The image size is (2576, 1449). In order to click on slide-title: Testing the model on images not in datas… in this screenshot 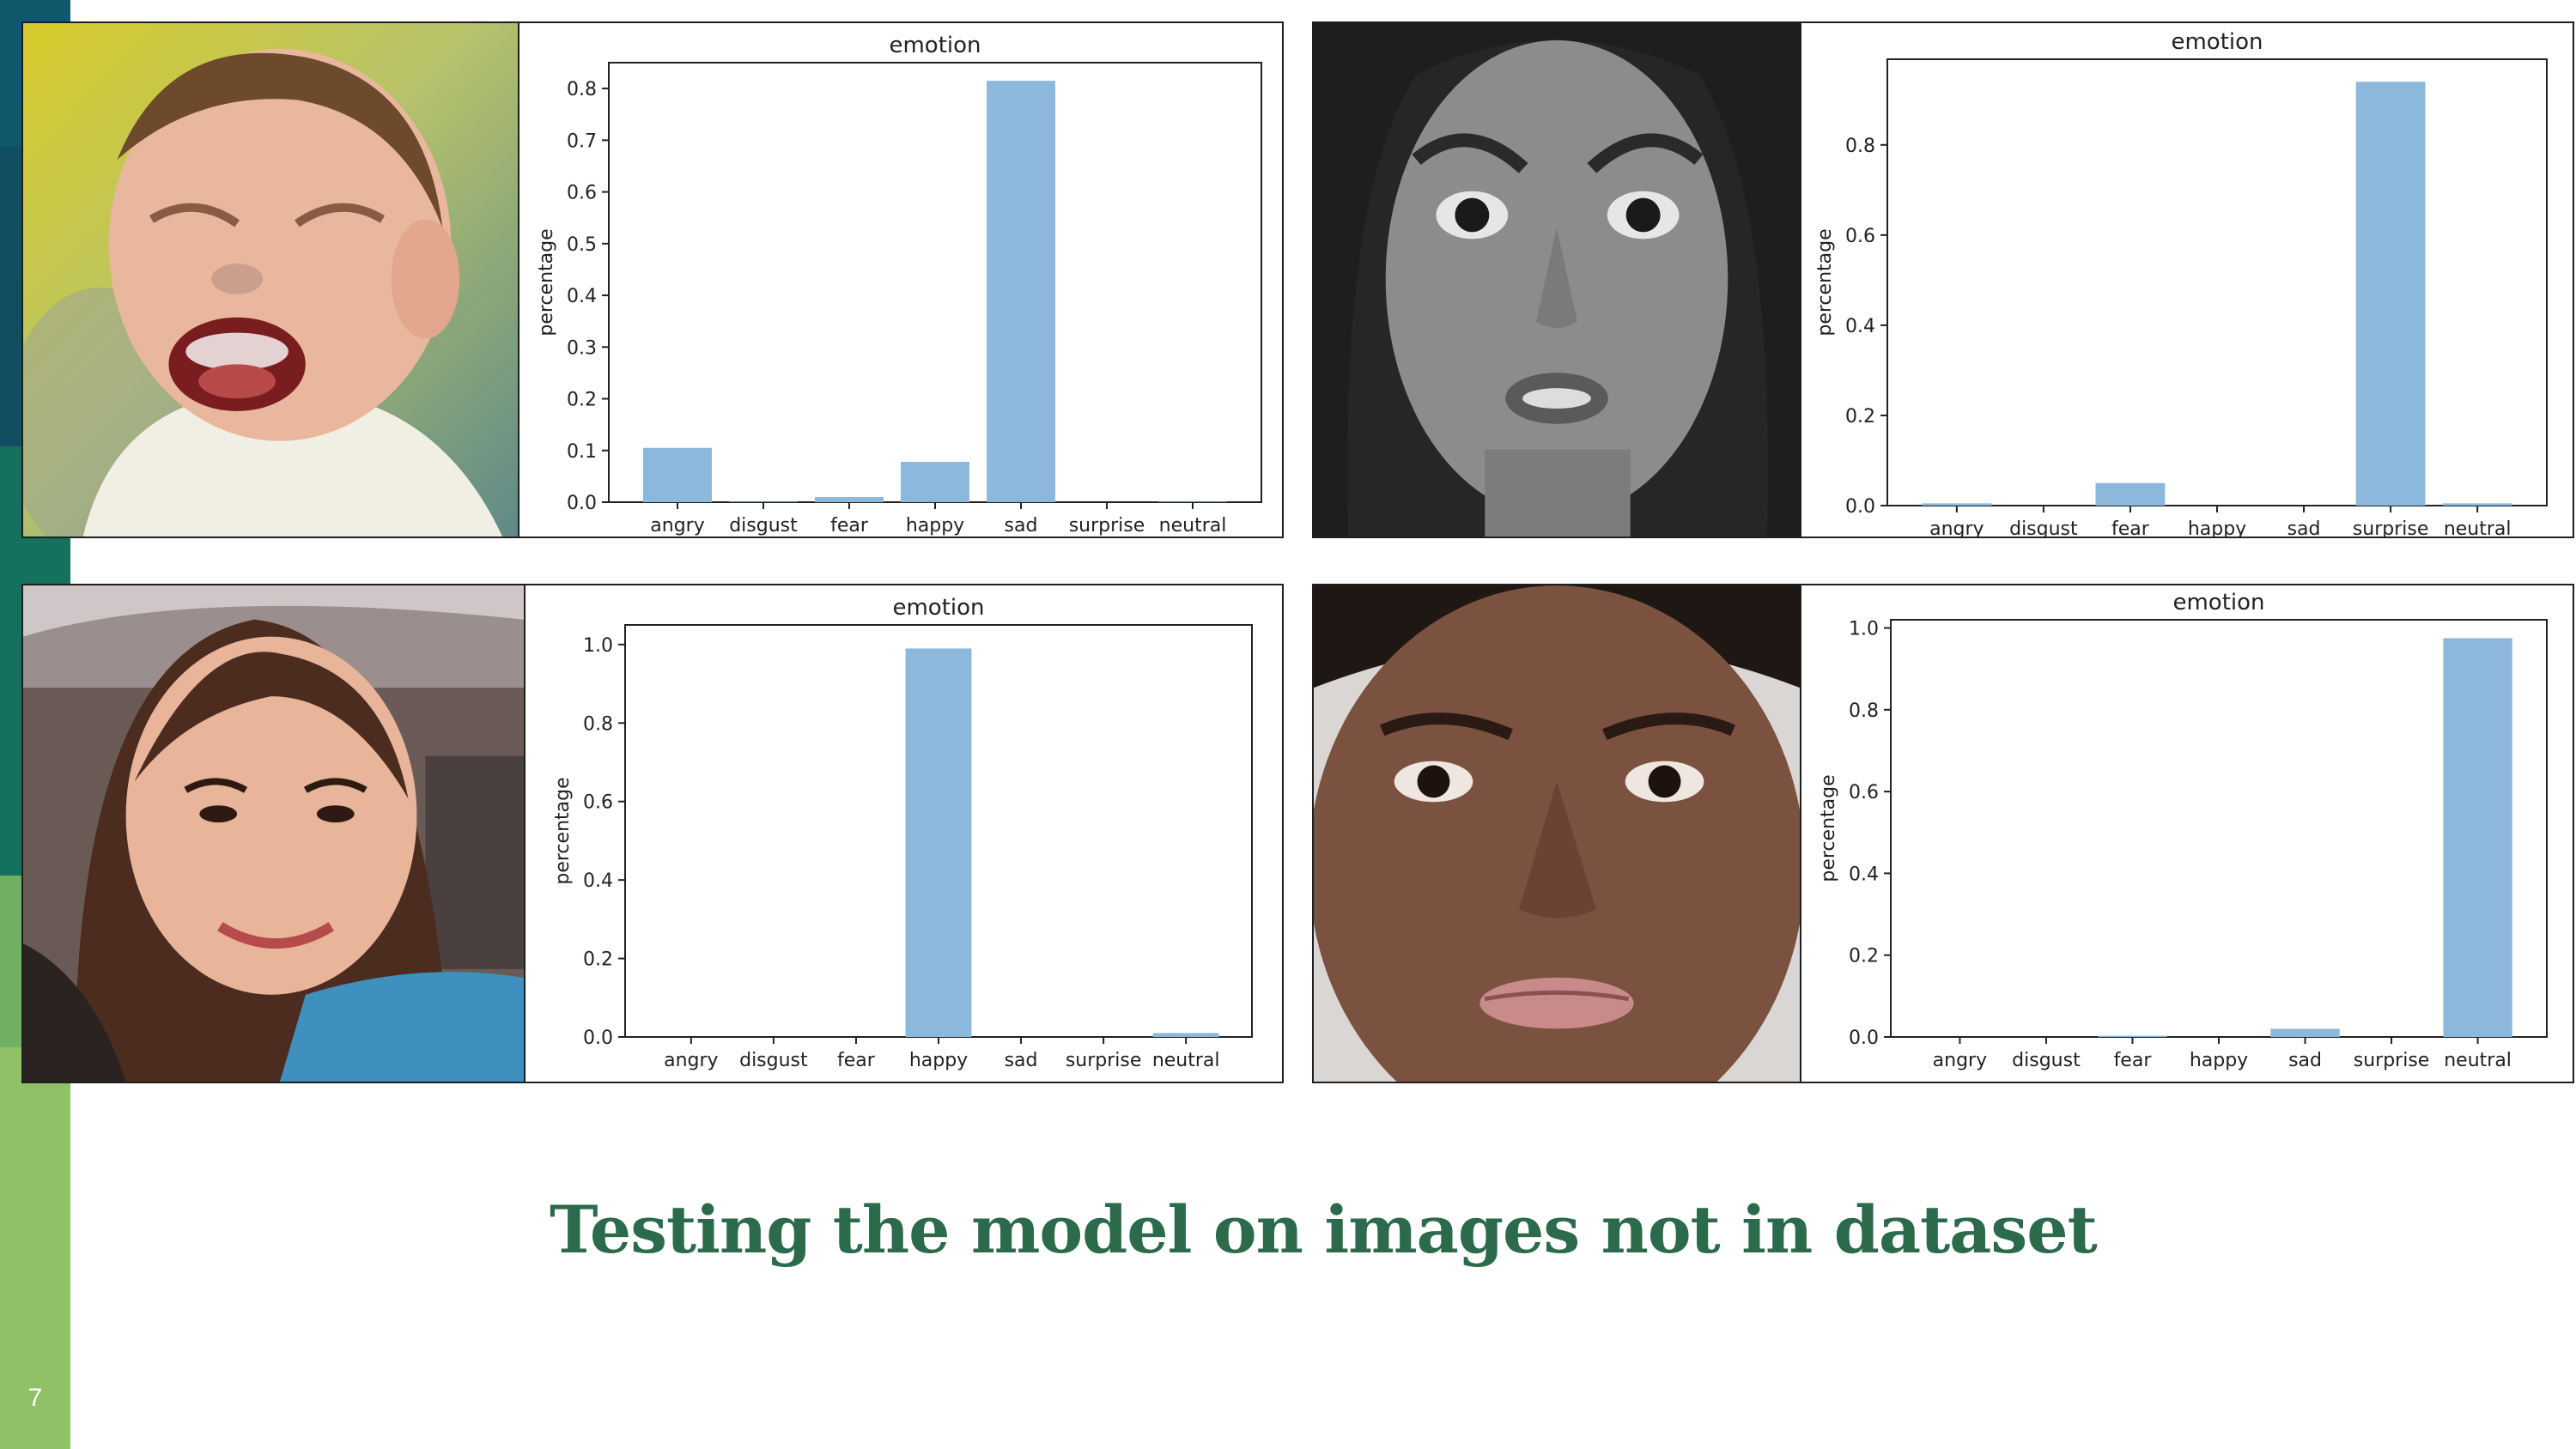, I will do `click(1324, 1229)`.